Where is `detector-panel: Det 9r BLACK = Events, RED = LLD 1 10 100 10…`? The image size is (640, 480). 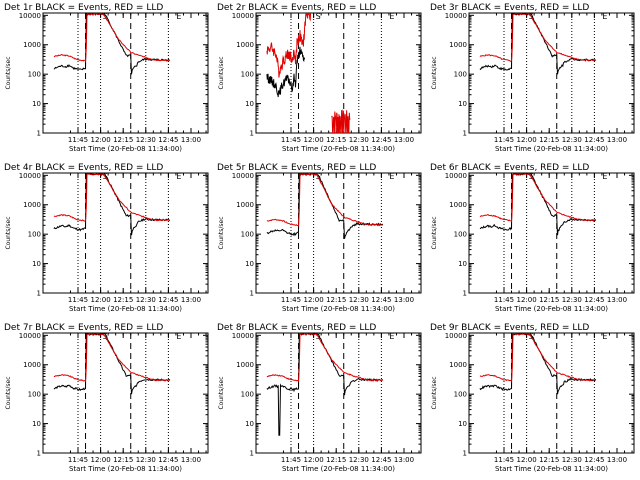
detector-panel: Det 9r BLACK = Events, RED = LLD 1 10 100 10… is located at coordinates (532, 398).